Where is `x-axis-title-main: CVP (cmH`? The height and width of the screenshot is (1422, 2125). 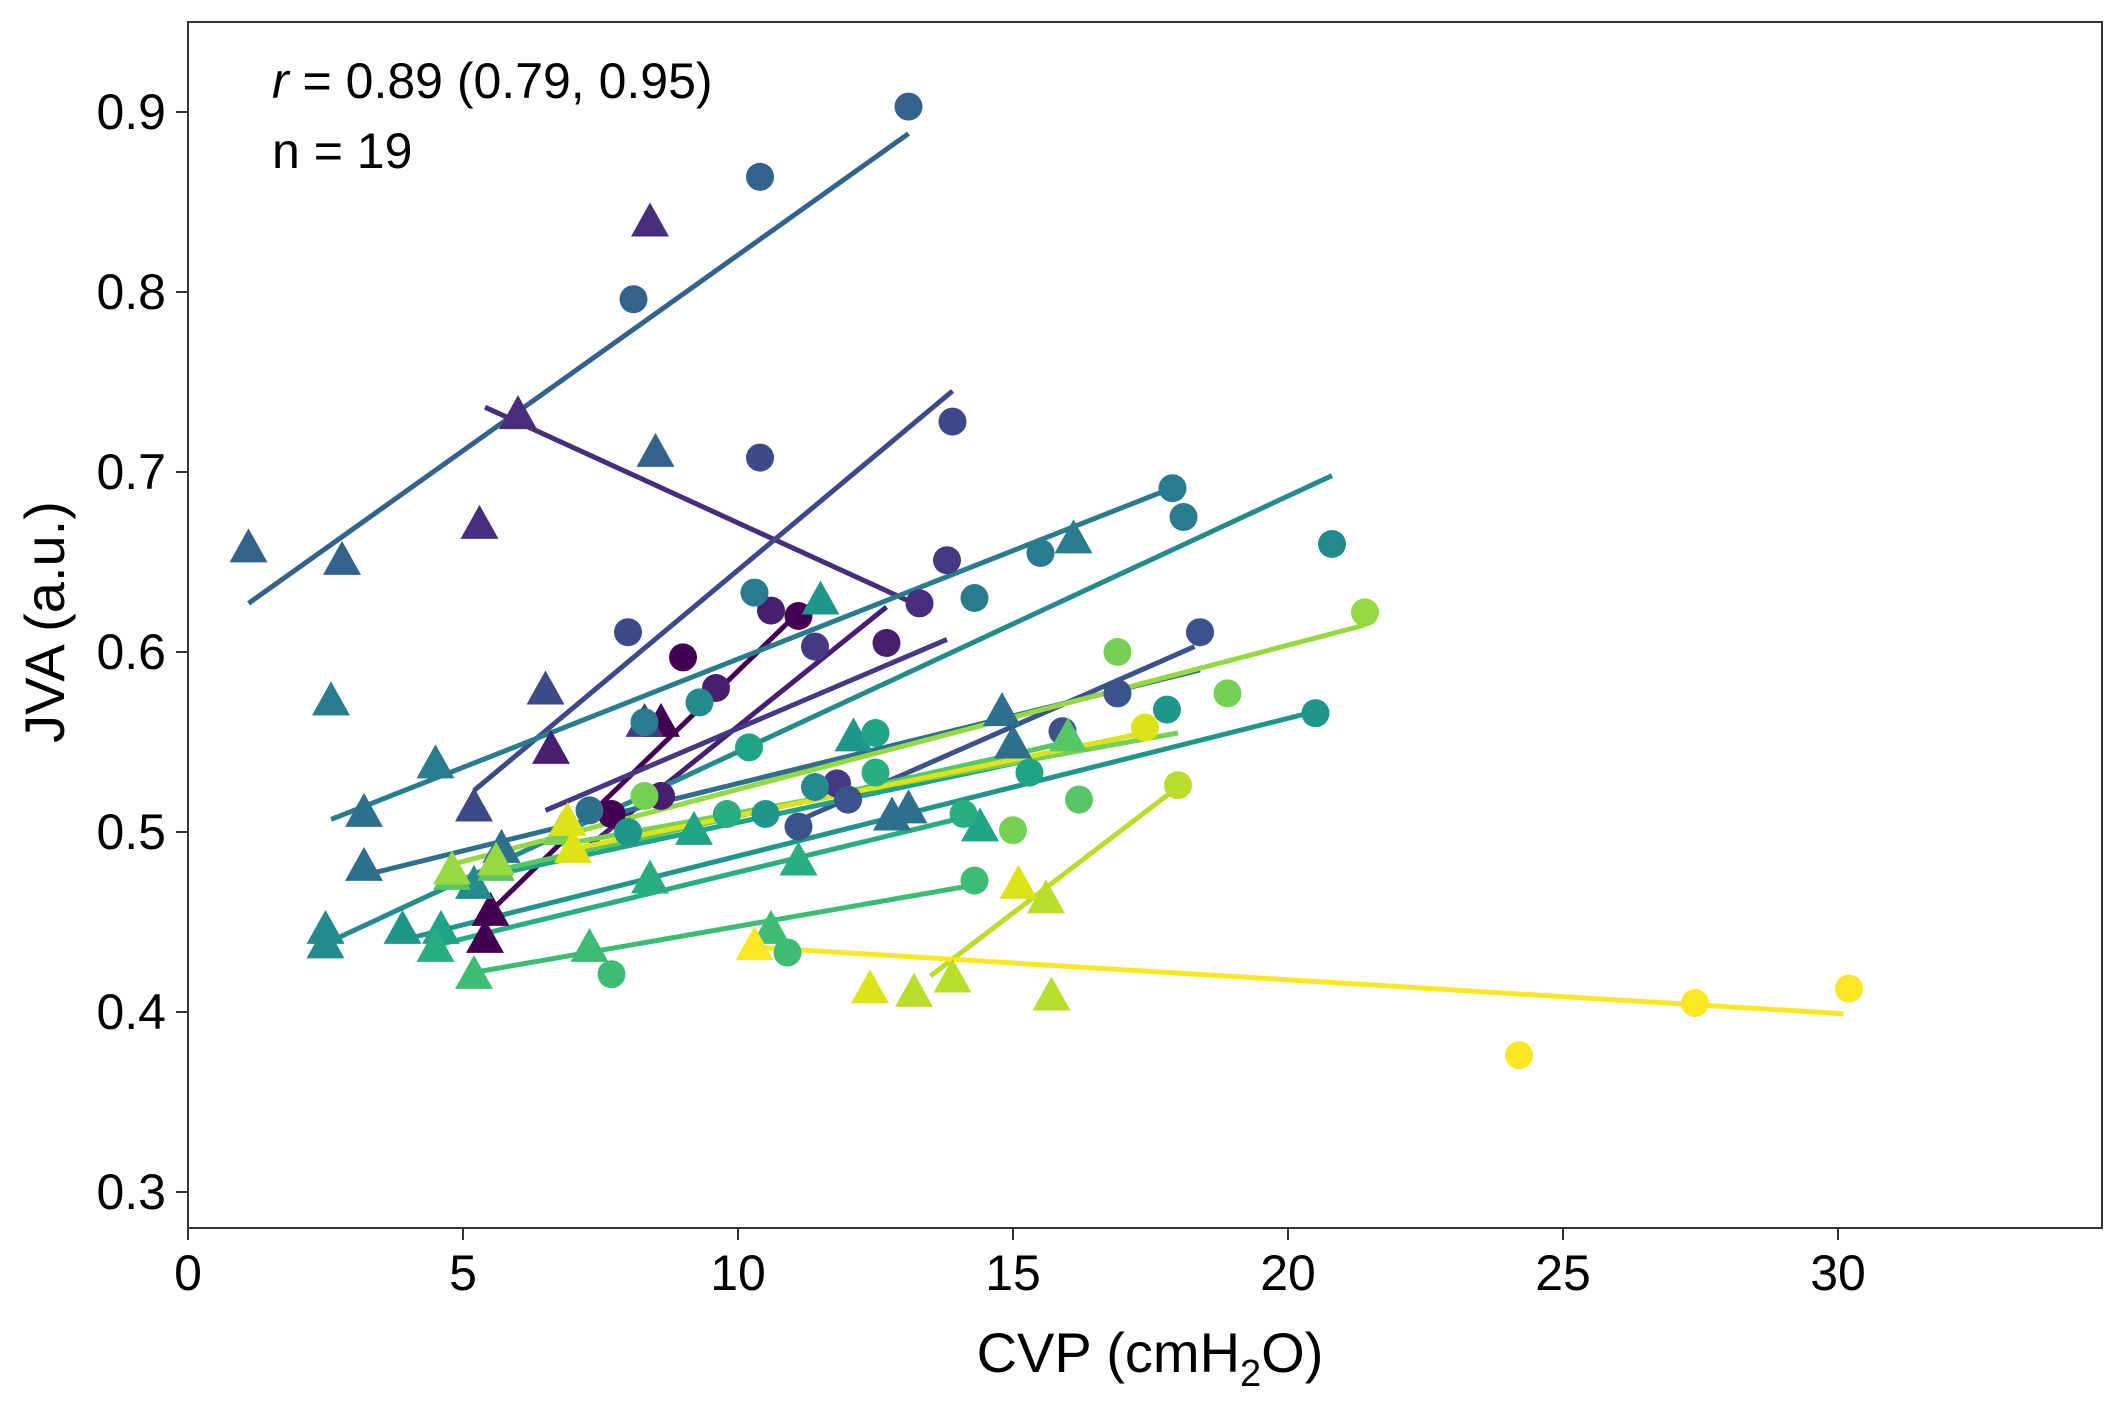 x-axis-title-main: CVP (cmH is located at coordinates (1108, 1352).